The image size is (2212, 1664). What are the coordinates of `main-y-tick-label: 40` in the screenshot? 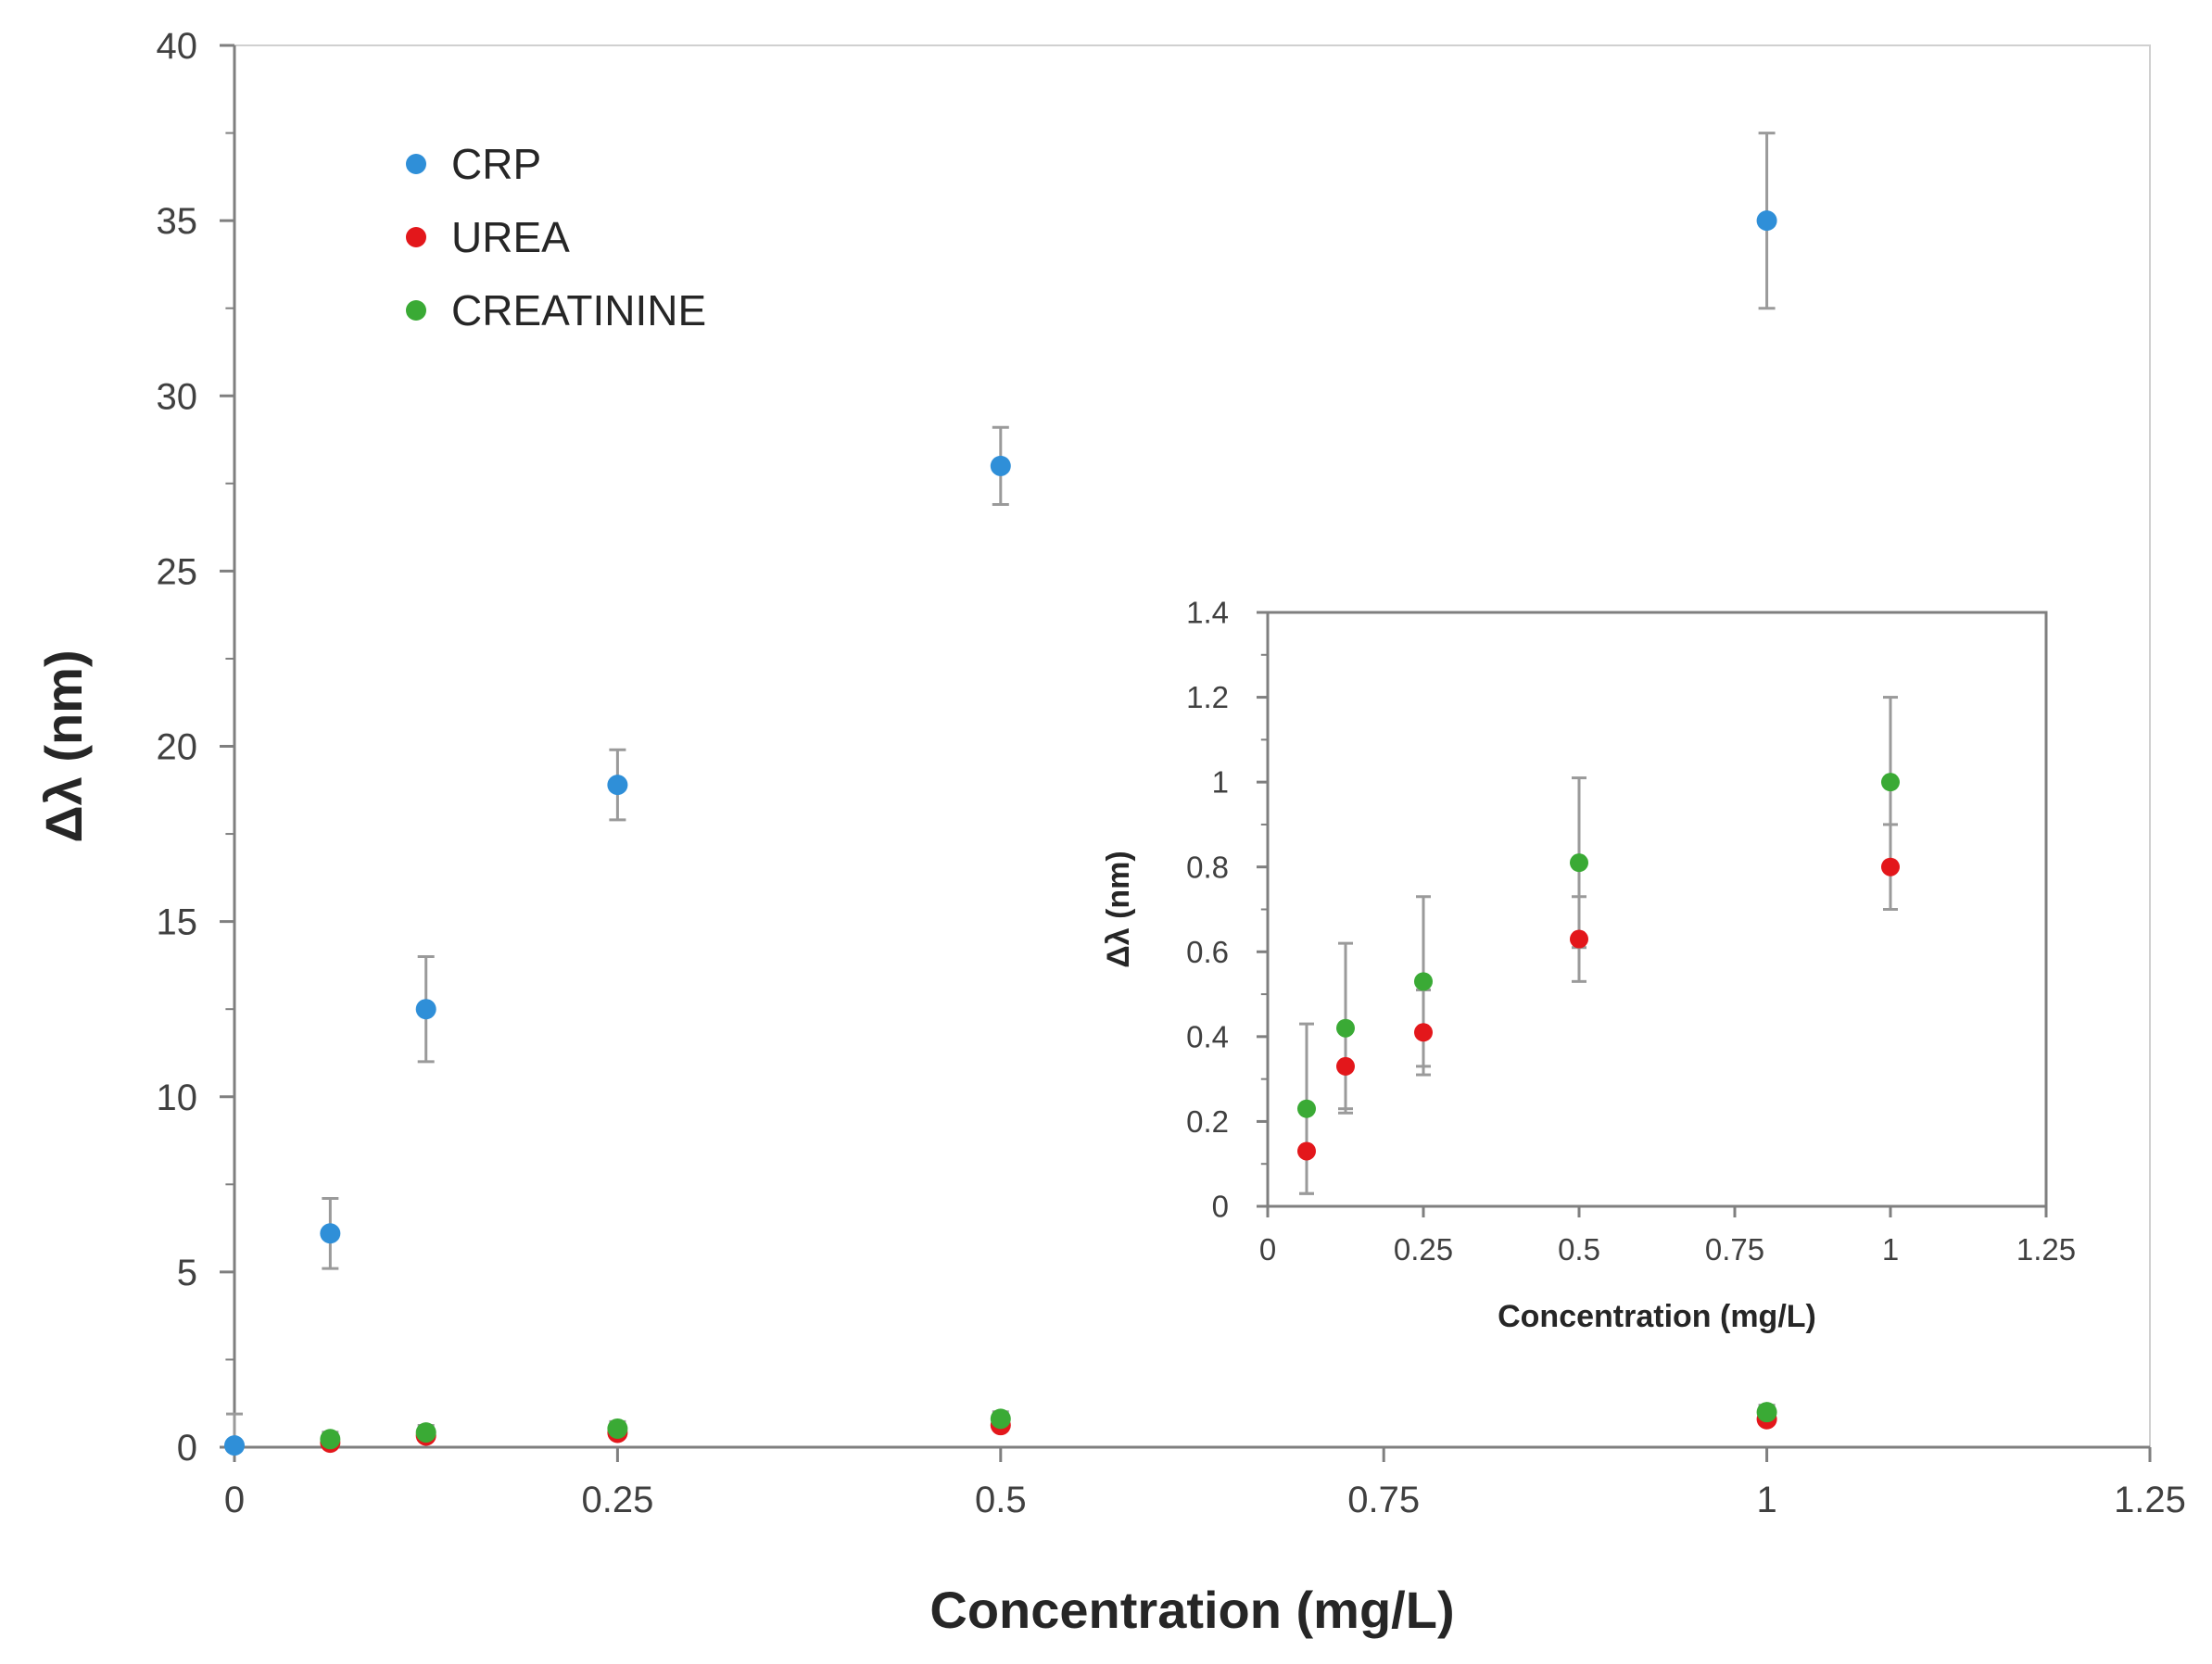 It's located at (177, 46).